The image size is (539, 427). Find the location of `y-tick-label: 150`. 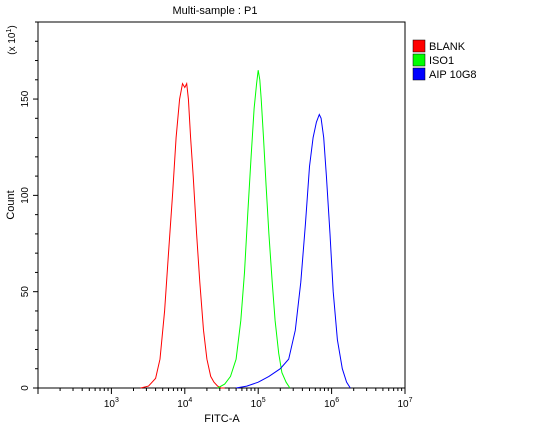

y-tick-label: 150 is located at coordinates (25, 98).